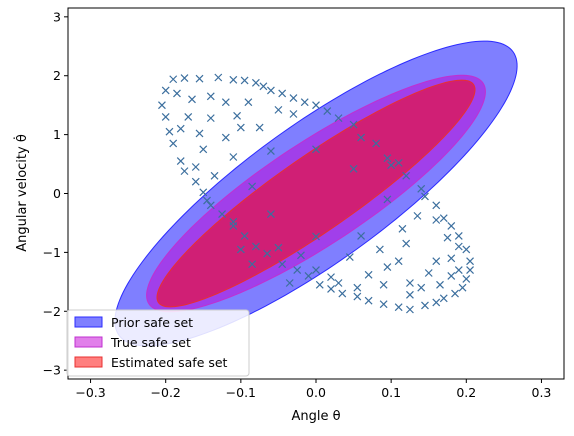  I want to click on y-axis-ticks: −3 −2 −1 0 1 2 3, so click(55, 193).